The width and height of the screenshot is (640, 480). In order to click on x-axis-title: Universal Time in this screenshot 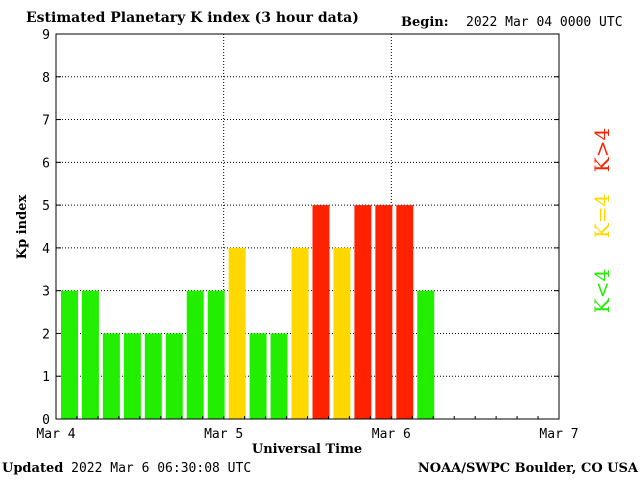, I will do `click(307, 449)`.